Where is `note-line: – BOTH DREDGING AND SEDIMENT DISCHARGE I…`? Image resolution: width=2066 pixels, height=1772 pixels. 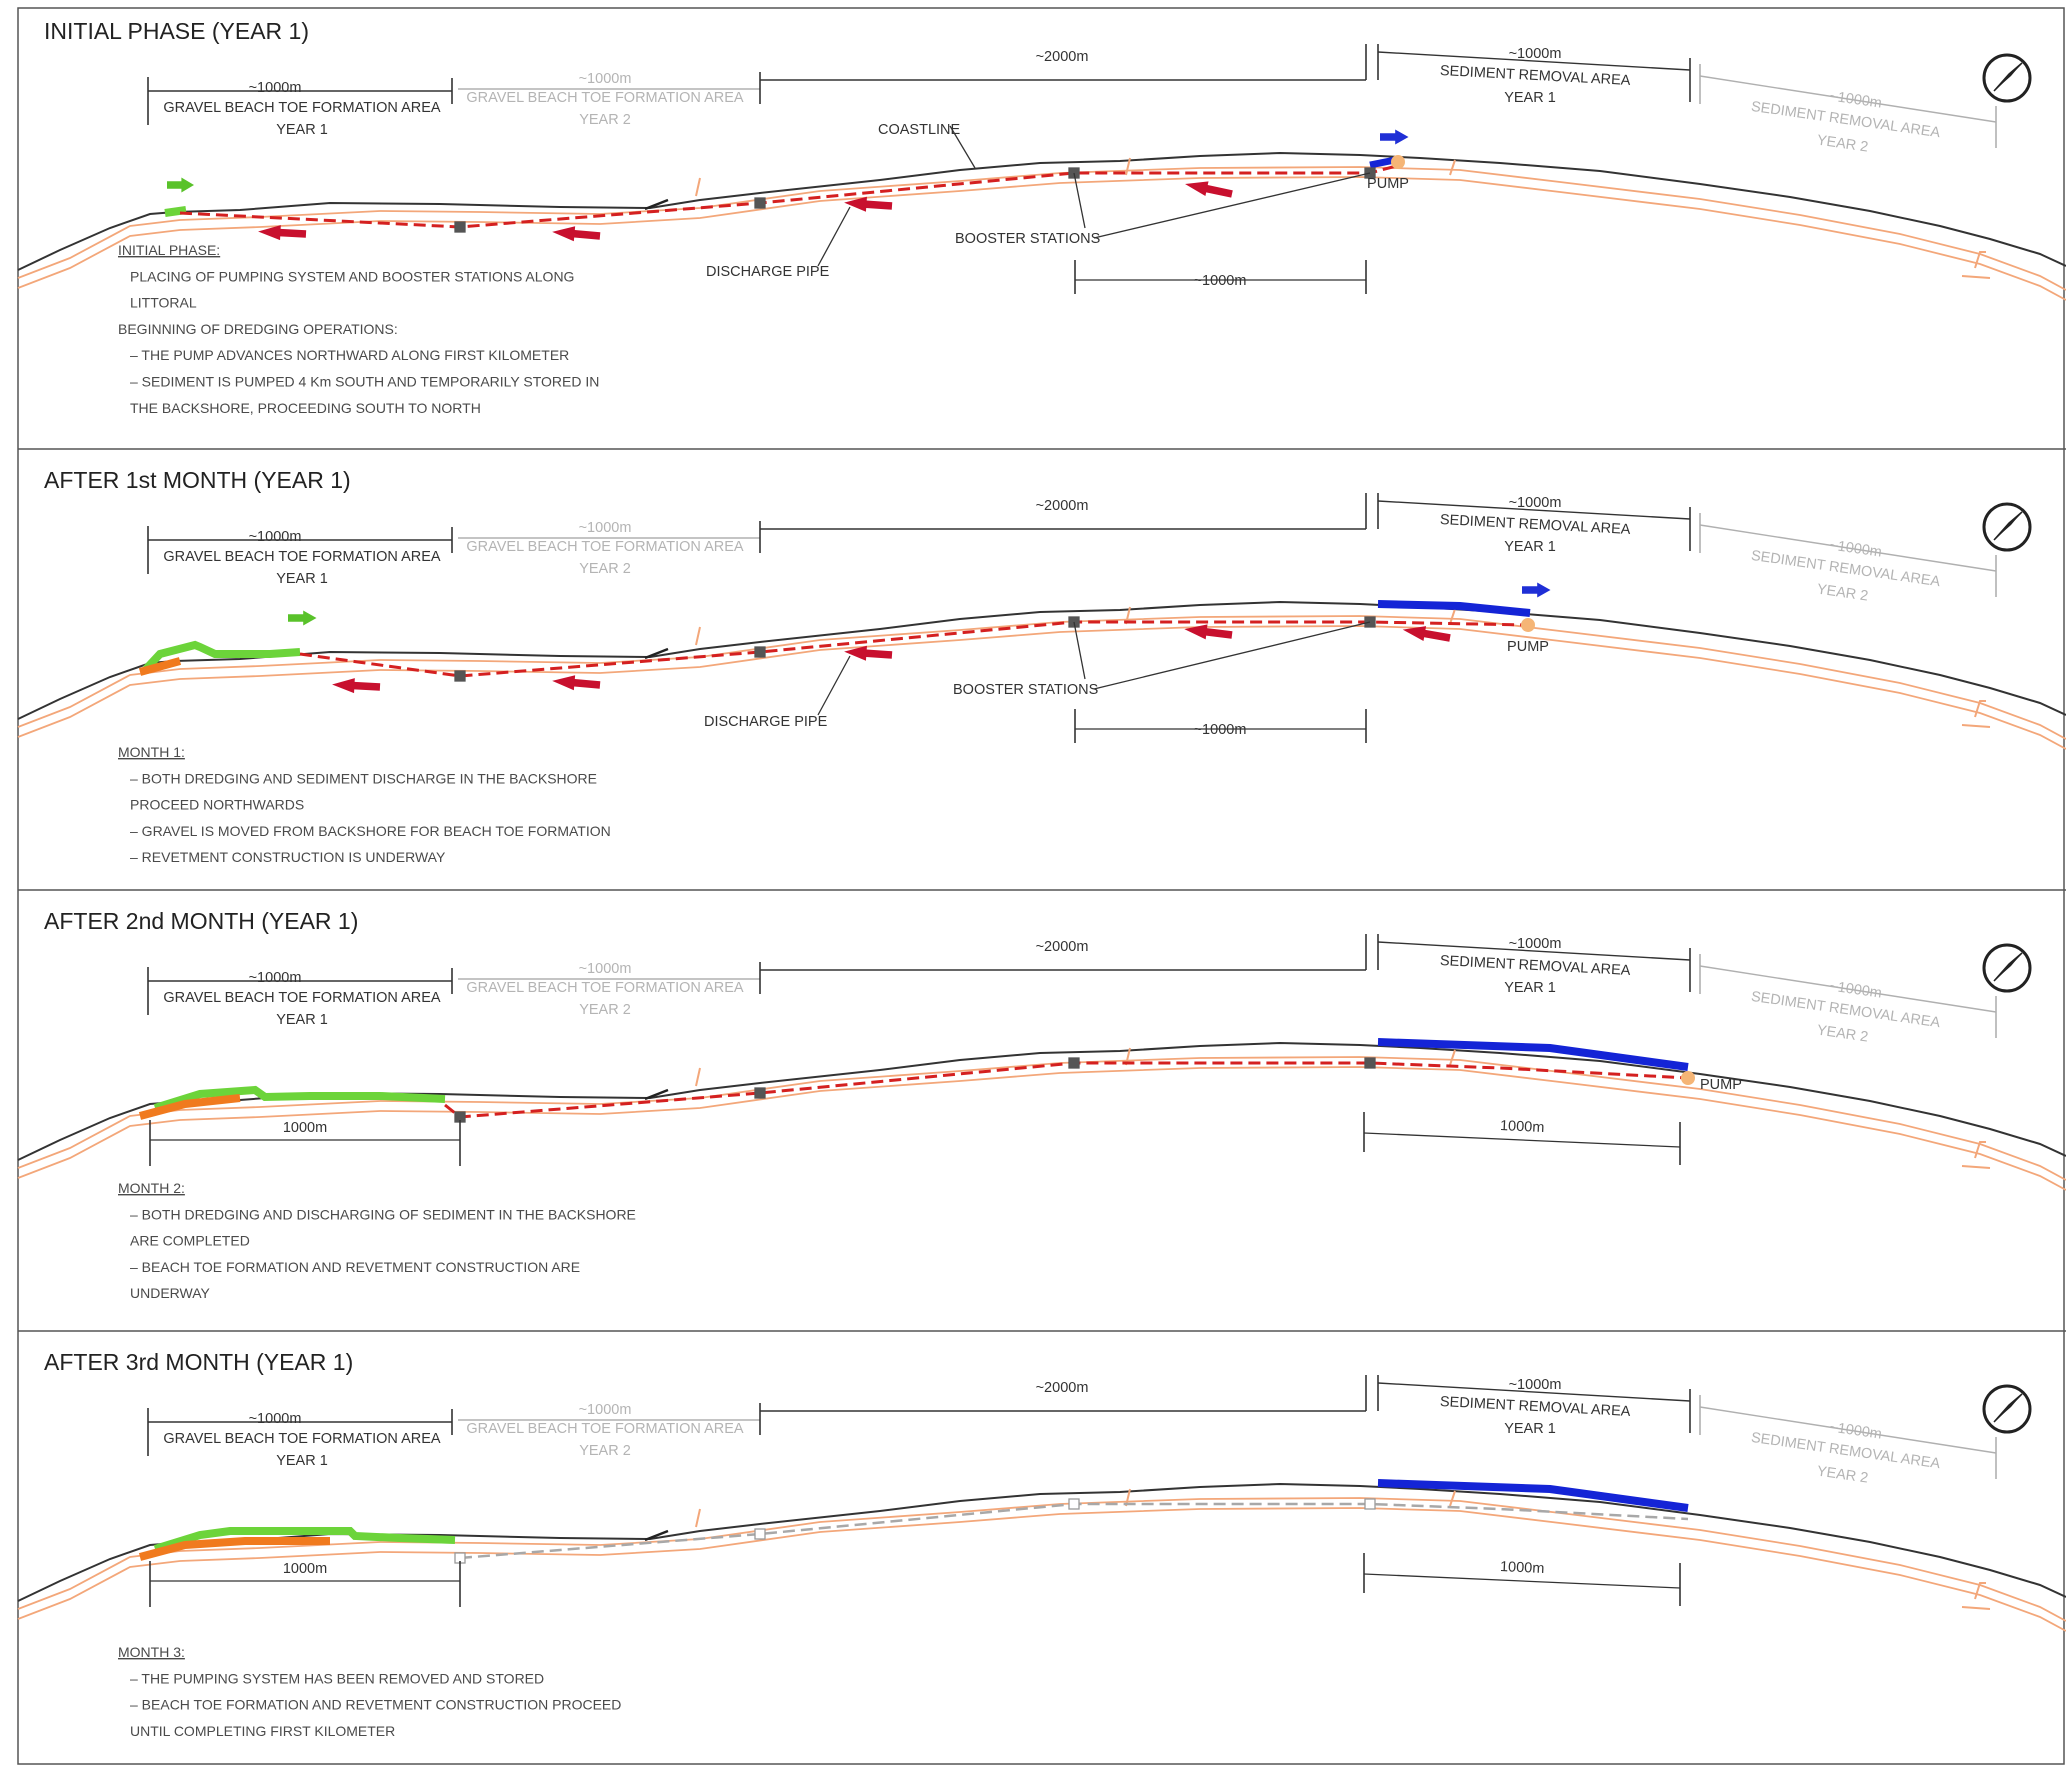 note-line: – BOTH DREDGING AND SEDIMENT DISCHARGE I… is located at coordinates (363, 778).